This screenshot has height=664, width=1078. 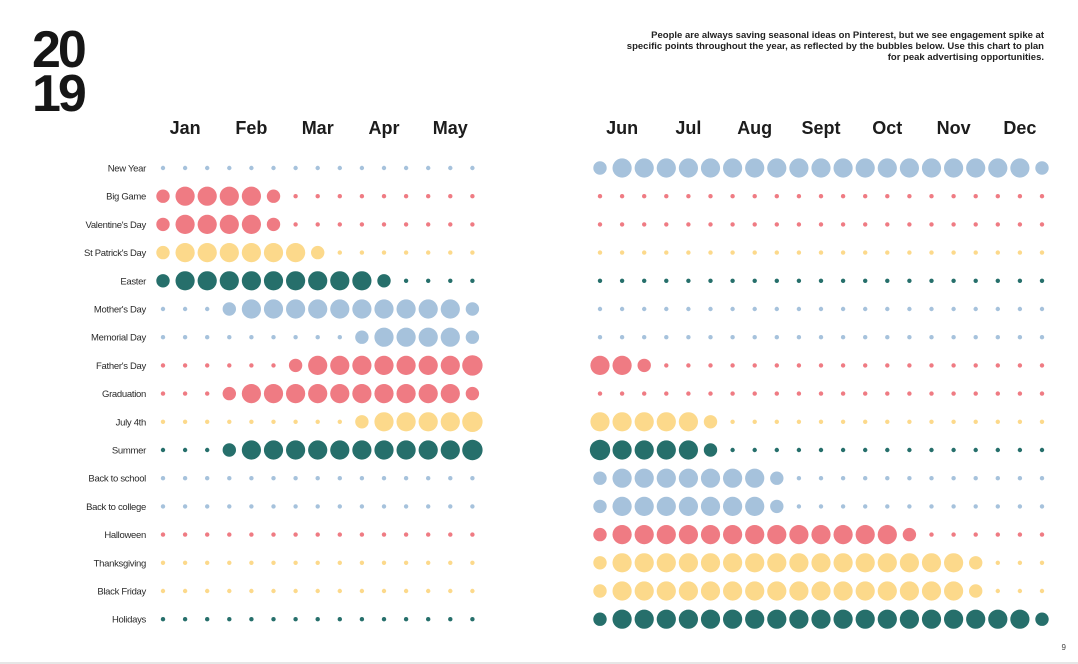 What do you see at coordinates (117, 479) in the screenshot?
I see `row-label-back-to-school: Back to school` at bounding box center [117, 479].